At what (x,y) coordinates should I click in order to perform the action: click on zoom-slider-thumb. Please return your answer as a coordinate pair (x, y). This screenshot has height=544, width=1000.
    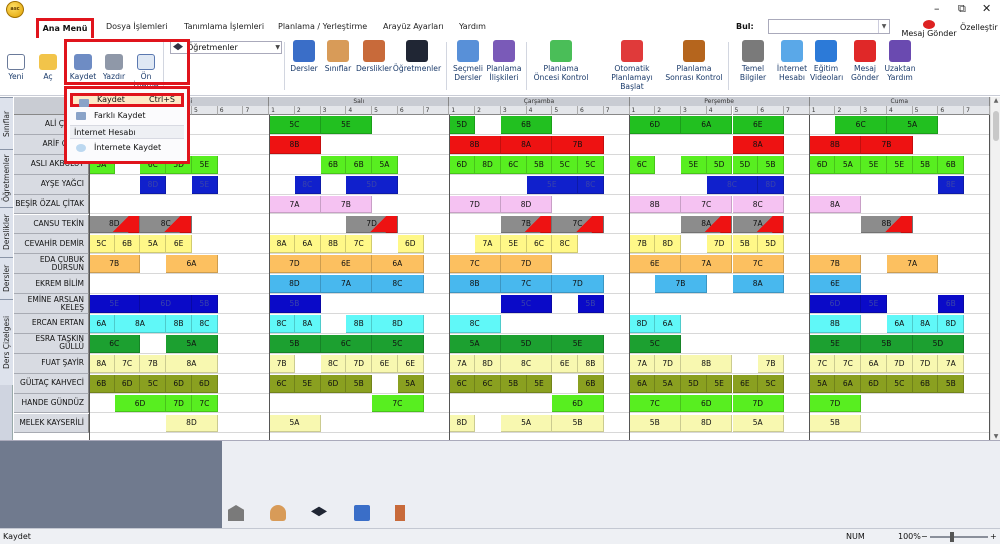
    Looking at the image, I should click on (952, 537).